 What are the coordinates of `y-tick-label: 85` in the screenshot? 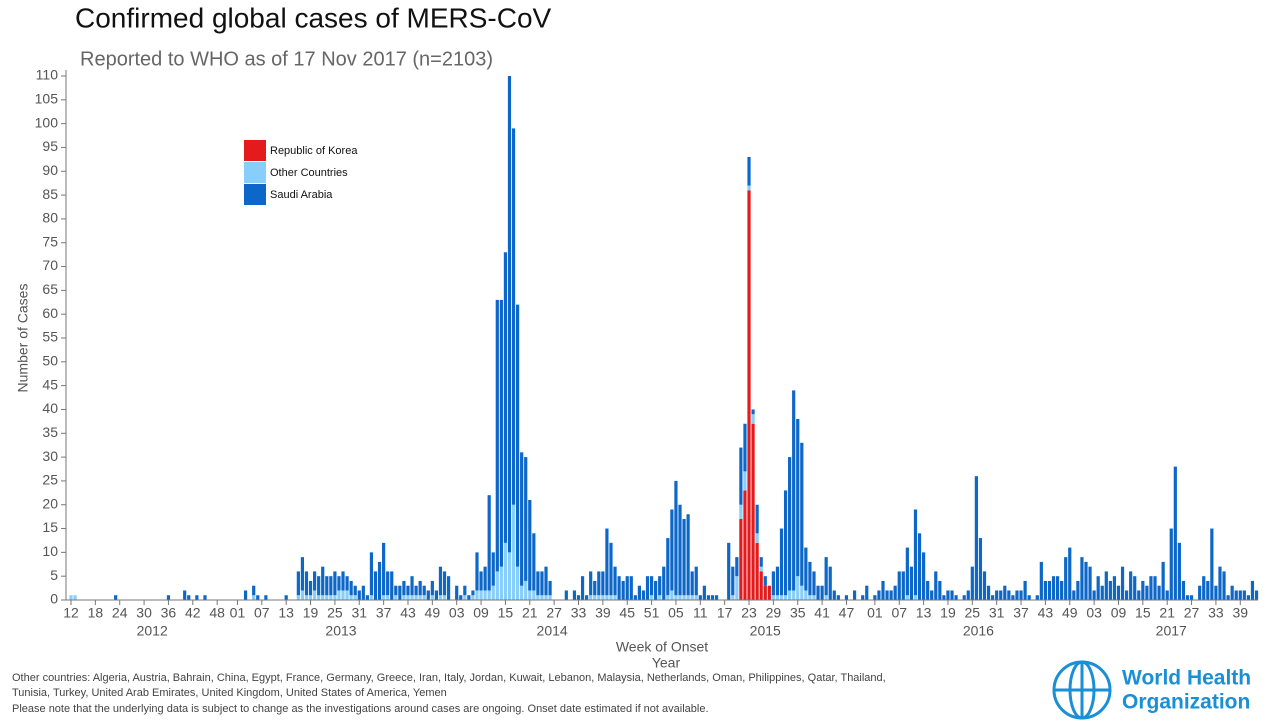 It's located at (50, 194).